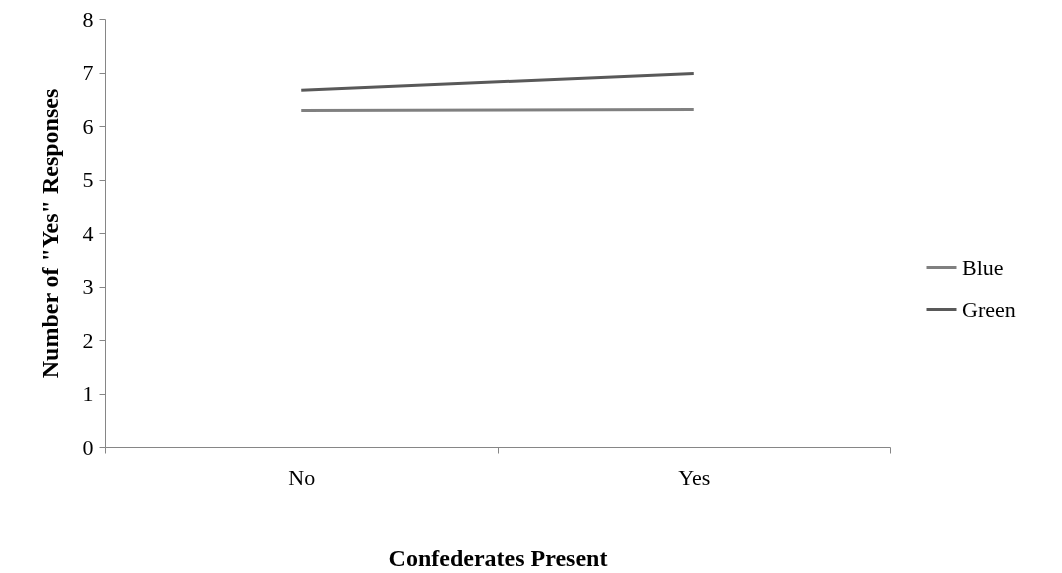  What do you see at coordinates (88, 447) in the screenshot?
I see `y-tick-label: 0` at bounding box center [88, 447].